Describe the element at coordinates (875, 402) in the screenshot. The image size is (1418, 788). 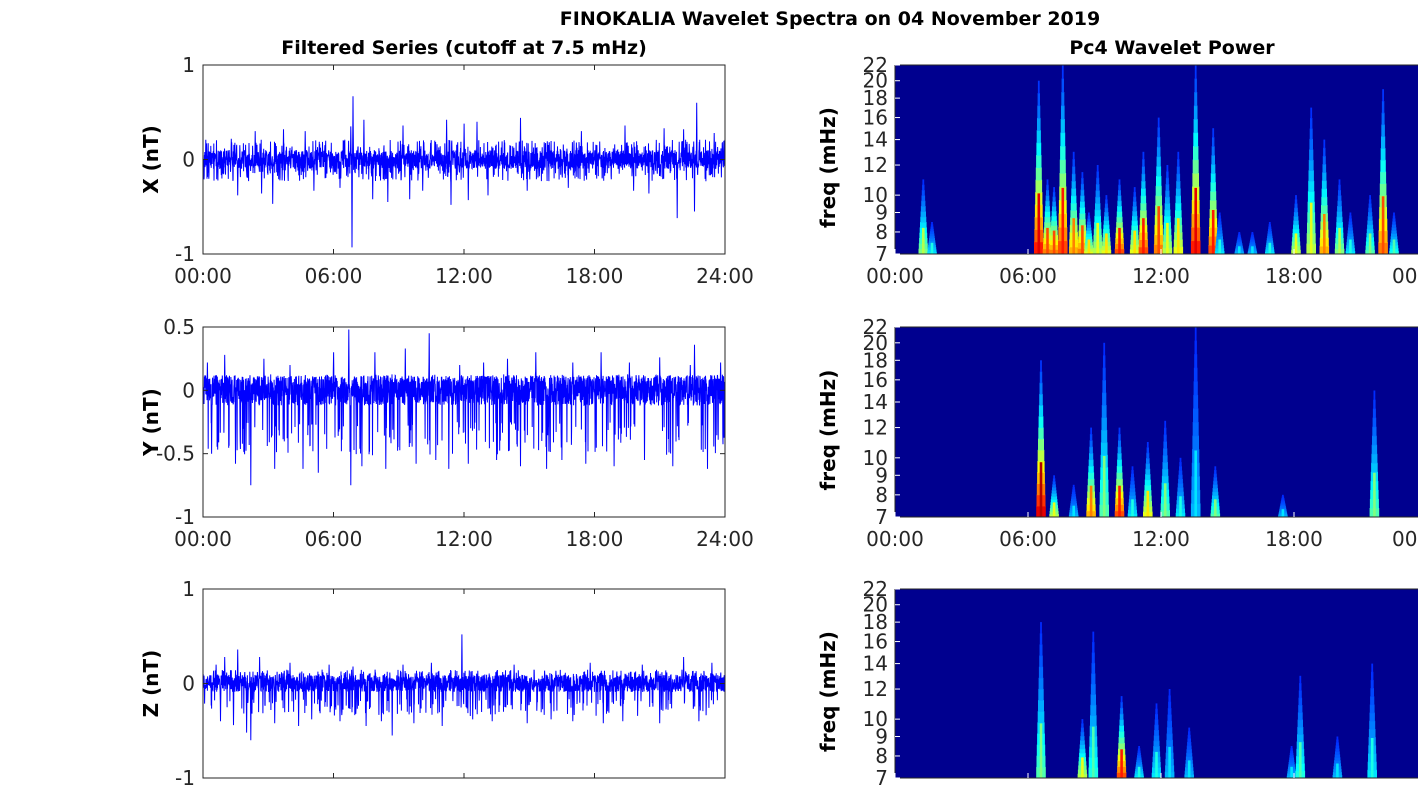
I see `y-power-ytick-label: 14` at that location.